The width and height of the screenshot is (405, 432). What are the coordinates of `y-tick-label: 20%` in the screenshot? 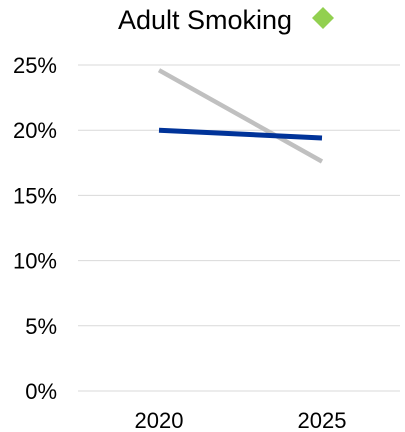 It's located at (35, 130).